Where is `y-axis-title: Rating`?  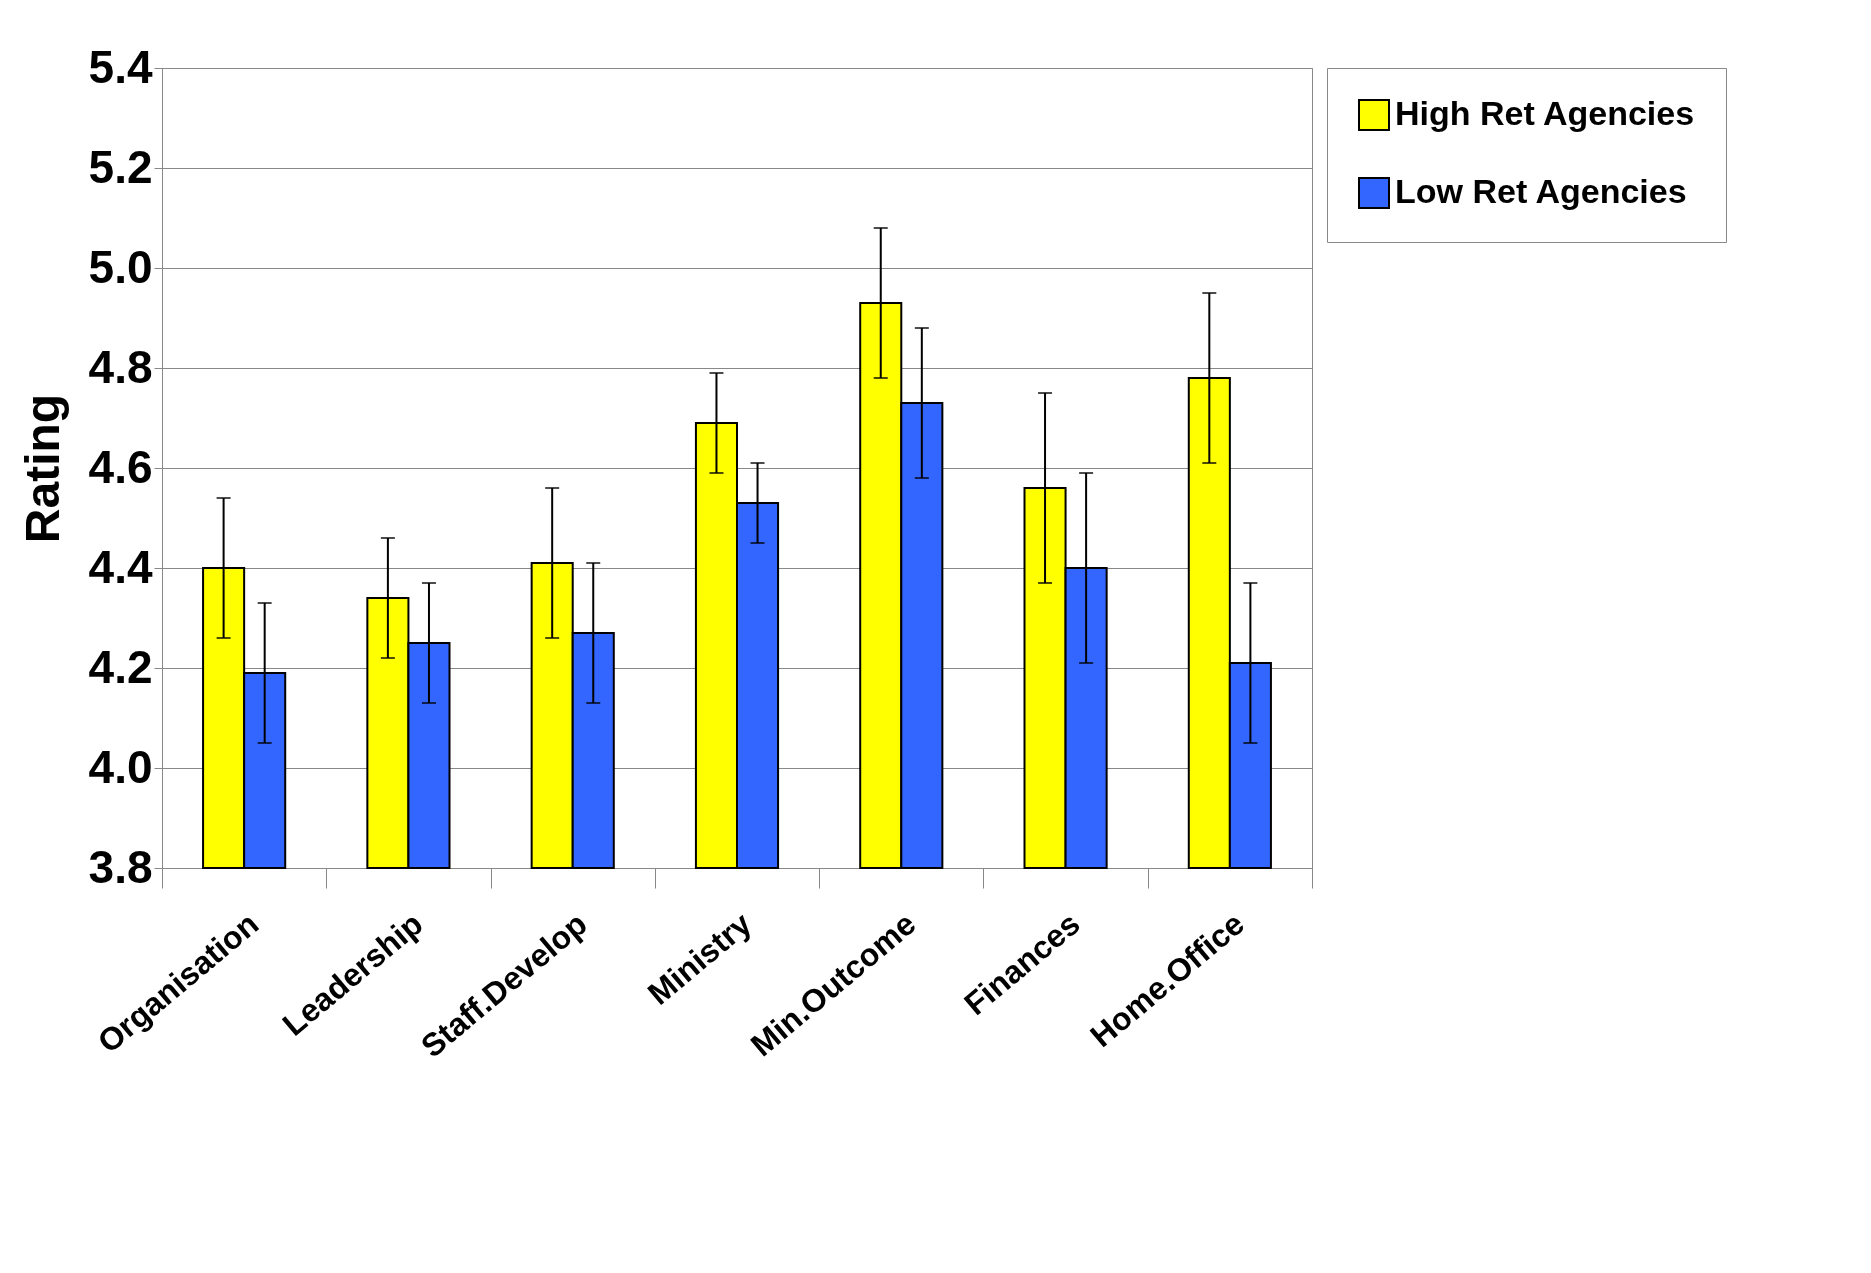
y-axis-title: Rating is located at coordinates (42, 468).